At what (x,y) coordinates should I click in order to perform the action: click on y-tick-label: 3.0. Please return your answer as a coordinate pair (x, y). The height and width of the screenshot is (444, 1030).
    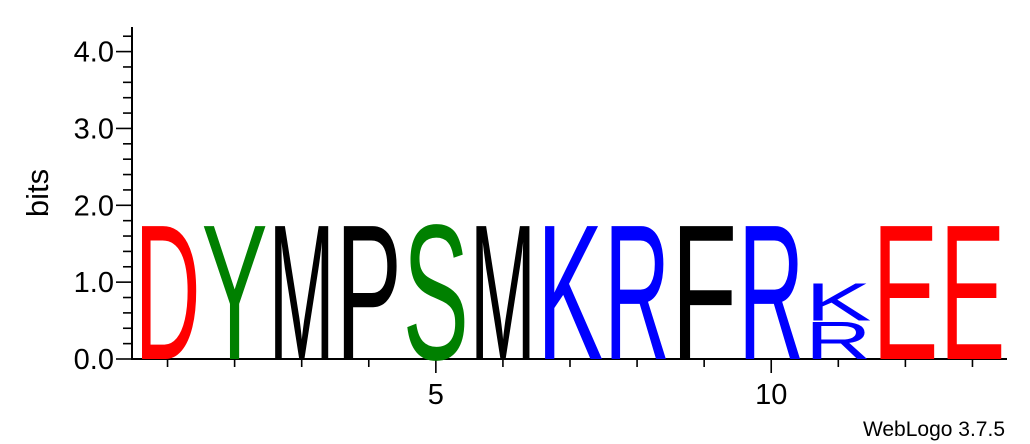
    Looking at the image, I should click on (94, 129).